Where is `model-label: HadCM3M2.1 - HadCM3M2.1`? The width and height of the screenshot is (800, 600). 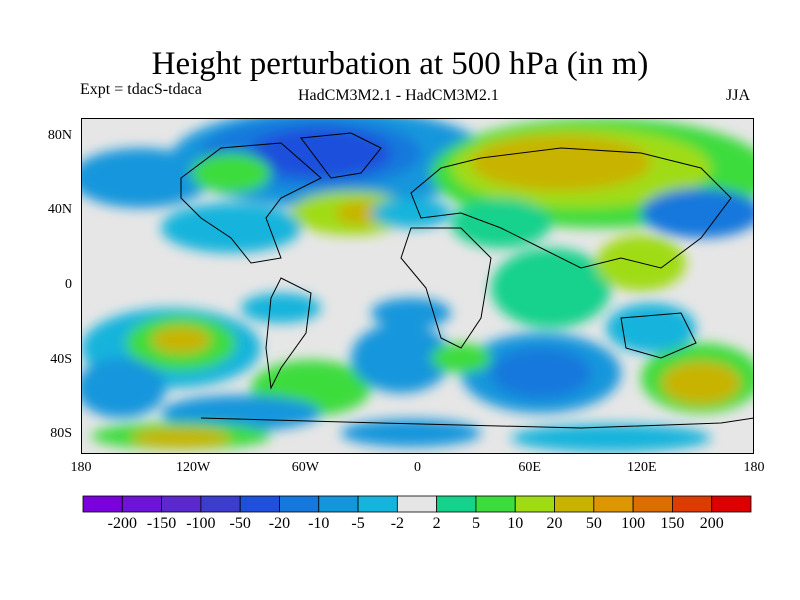
model-label: HadCM3M2.1 - HadCM3M2.1 is located at coordinates (398, 95).